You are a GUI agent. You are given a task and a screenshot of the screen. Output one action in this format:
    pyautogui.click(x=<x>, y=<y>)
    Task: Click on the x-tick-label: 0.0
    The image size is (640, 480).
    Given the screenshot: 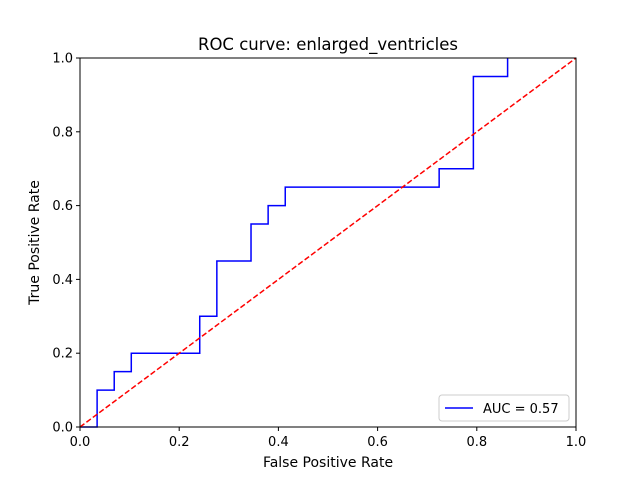 What is the action you would take?
    pyautogui.click(x=80, y=442)
    